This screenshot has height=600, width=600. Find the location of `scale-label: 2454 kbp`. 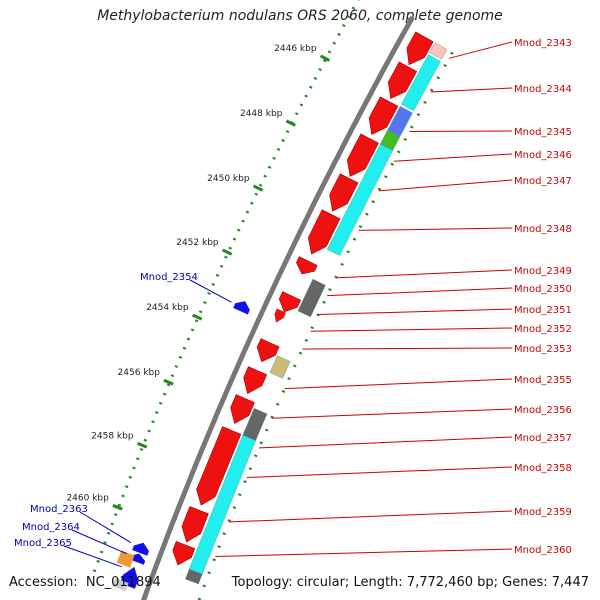

scale-label: 2454 kbp is located at coordinates (167, 308).